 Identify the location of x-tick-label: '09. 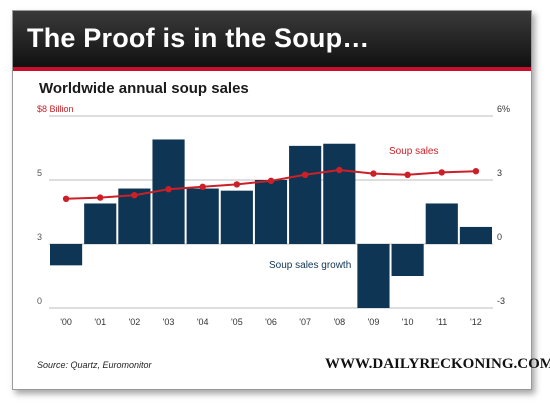
(374, 322).